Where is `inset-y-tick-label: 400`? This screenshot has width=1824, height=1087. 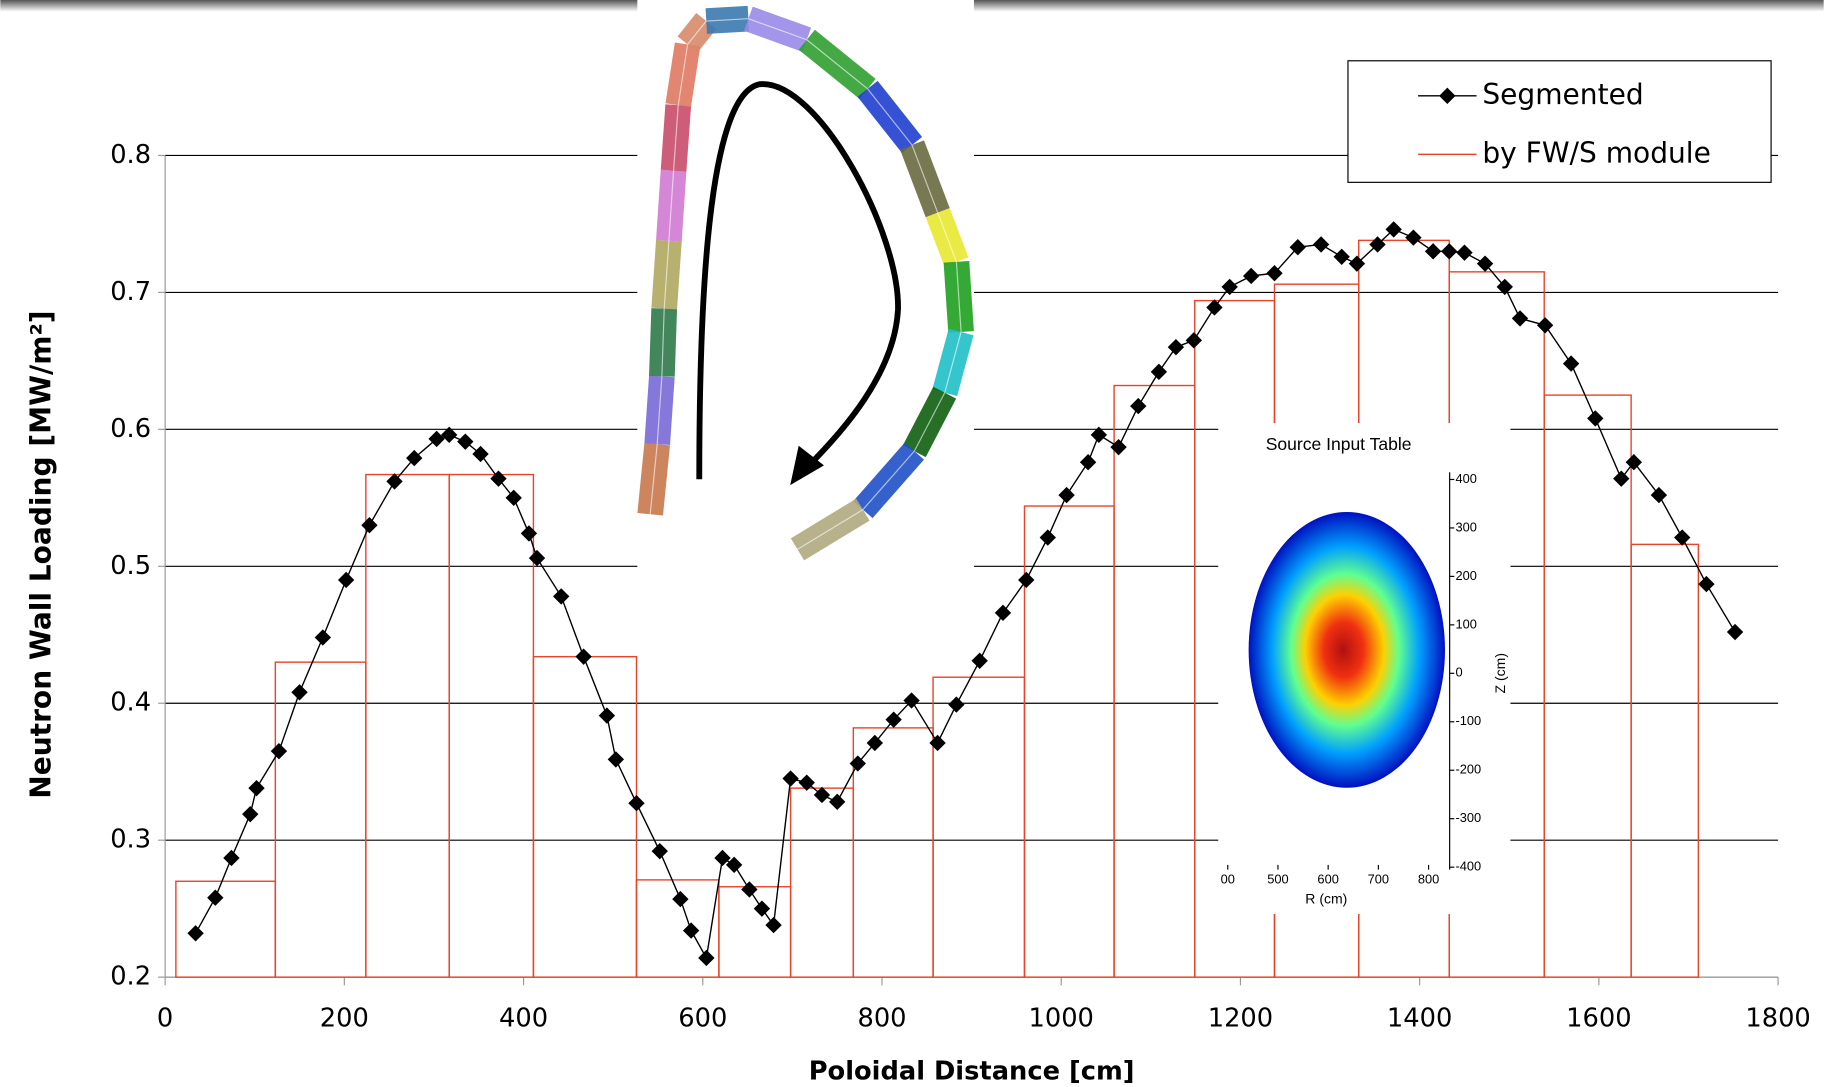 inset-y-tick-label: 400 is located at coordinates (1466, 478).